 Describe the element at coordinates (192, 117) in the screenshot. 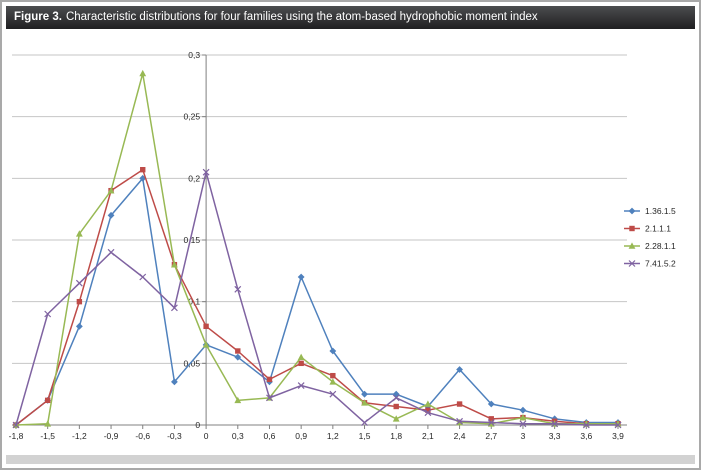

I see `y-tick-label: 0,25` at that location.